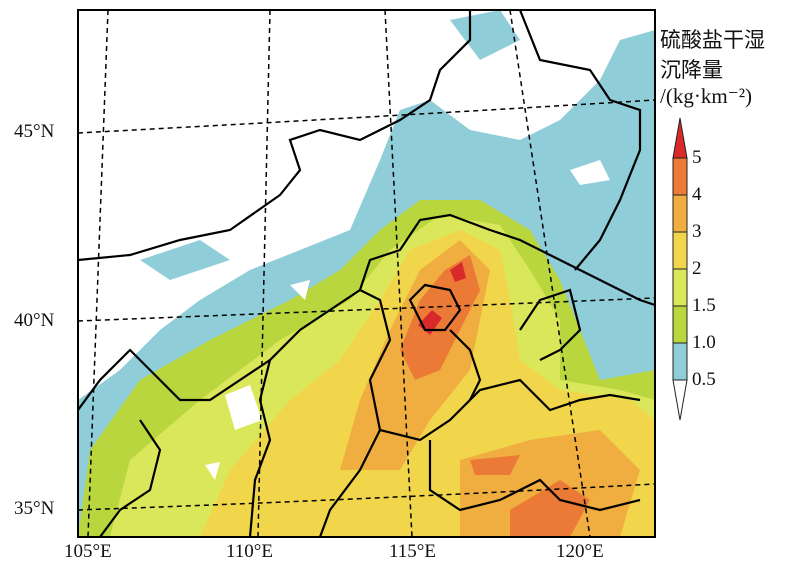 This screenshot has width=800, height=568. Describe the element at coordinates (697, 231) in the screenshot. I see `colorbar-tick: 3` at that location.